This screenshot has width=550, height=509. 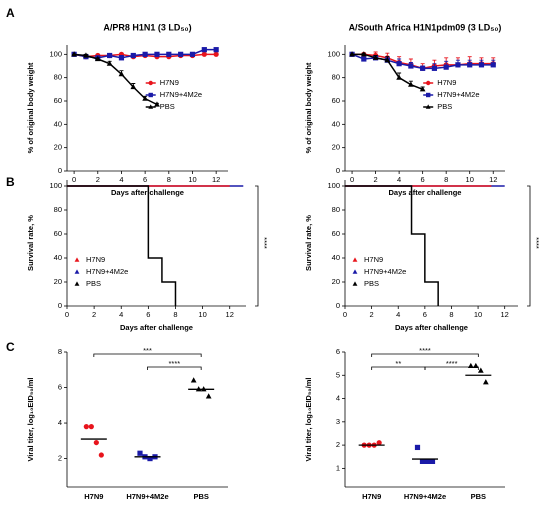 What do you see at coordinates (10, 182) in the screenshot?
I see `panel-label: B` at bounding box center [10, 182].